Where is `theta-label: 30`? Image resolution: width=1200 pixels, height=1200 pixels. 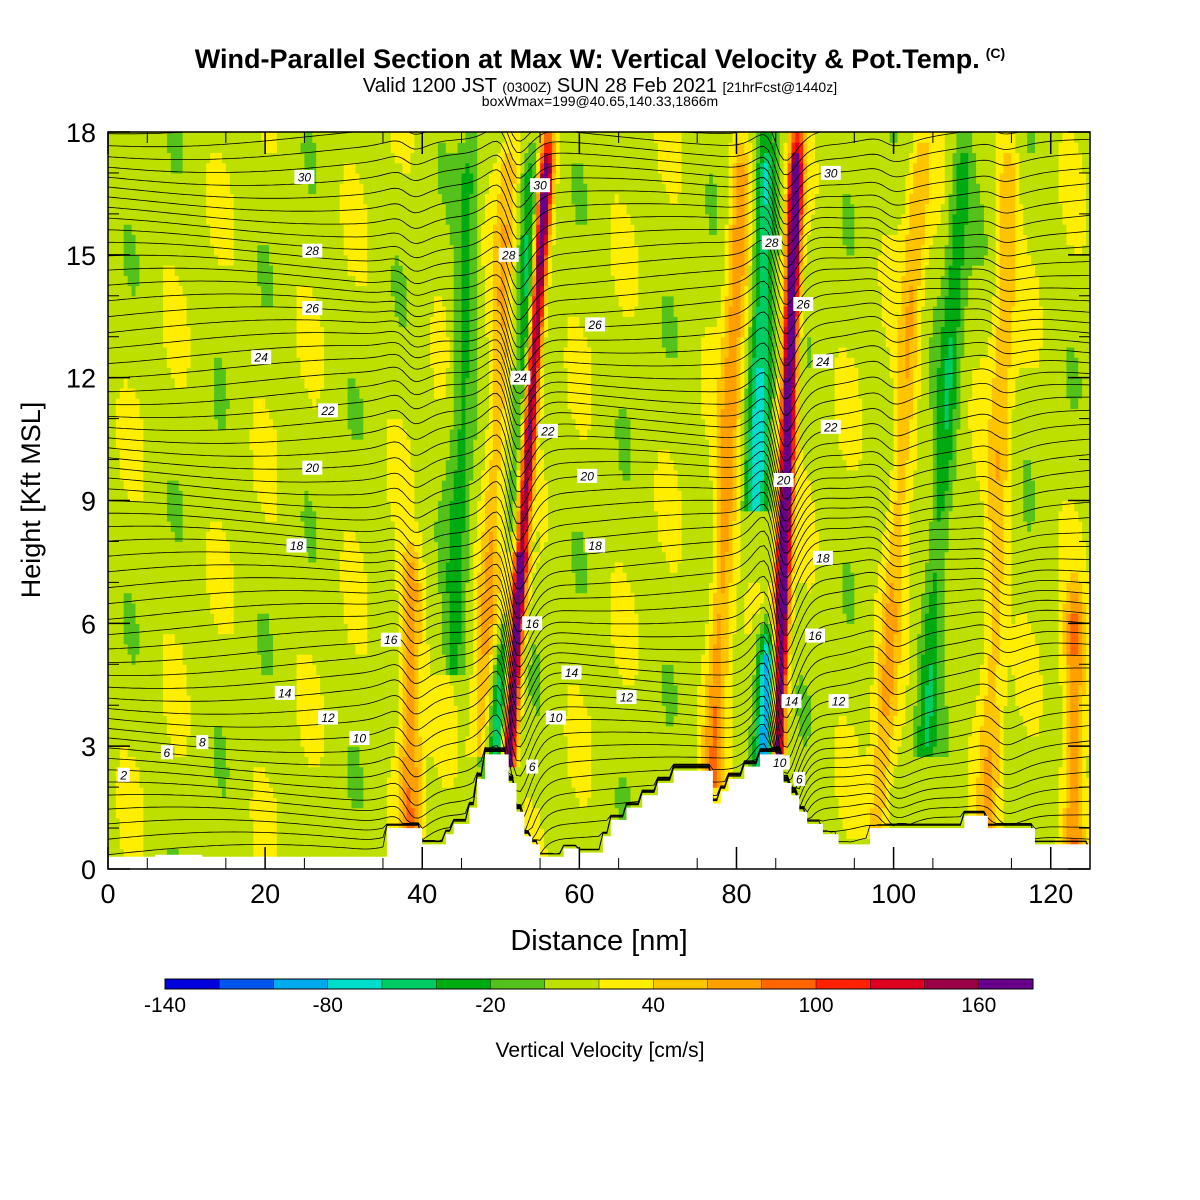 theta-label: 30 is located at coordinates (304, 177).